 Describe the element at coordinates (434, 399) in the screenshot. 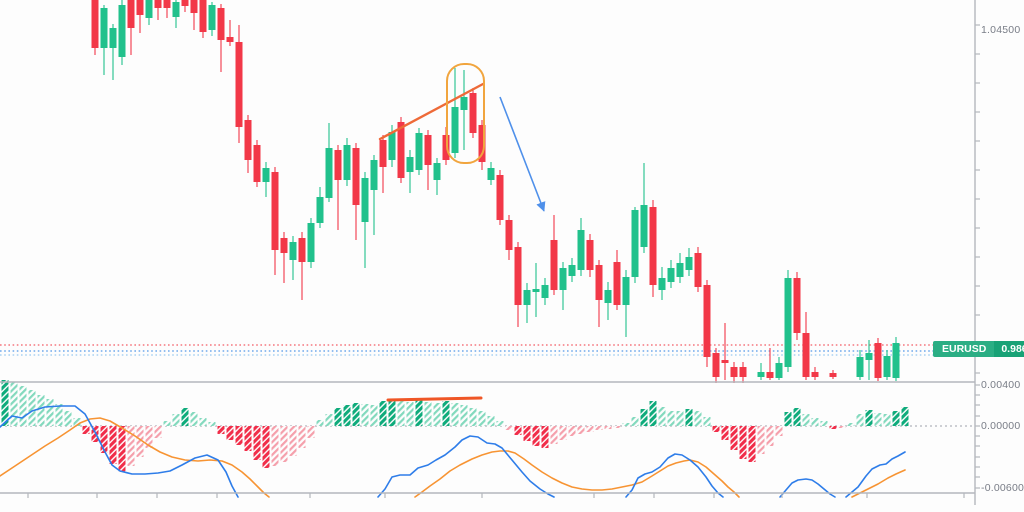

I see `hist-trendline-annotation` at that location.